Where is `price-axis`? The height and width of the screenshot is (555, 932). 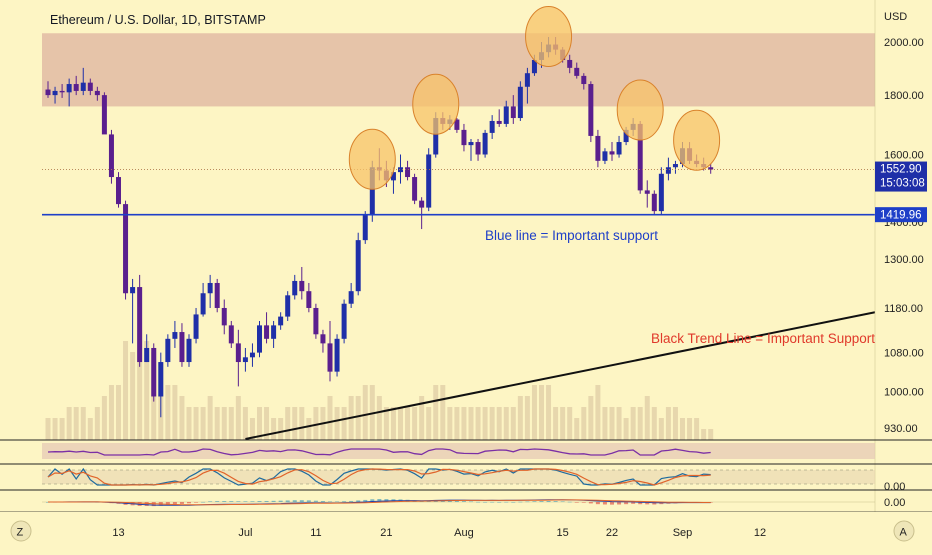
price-axis is located at coordinates (903, 260).